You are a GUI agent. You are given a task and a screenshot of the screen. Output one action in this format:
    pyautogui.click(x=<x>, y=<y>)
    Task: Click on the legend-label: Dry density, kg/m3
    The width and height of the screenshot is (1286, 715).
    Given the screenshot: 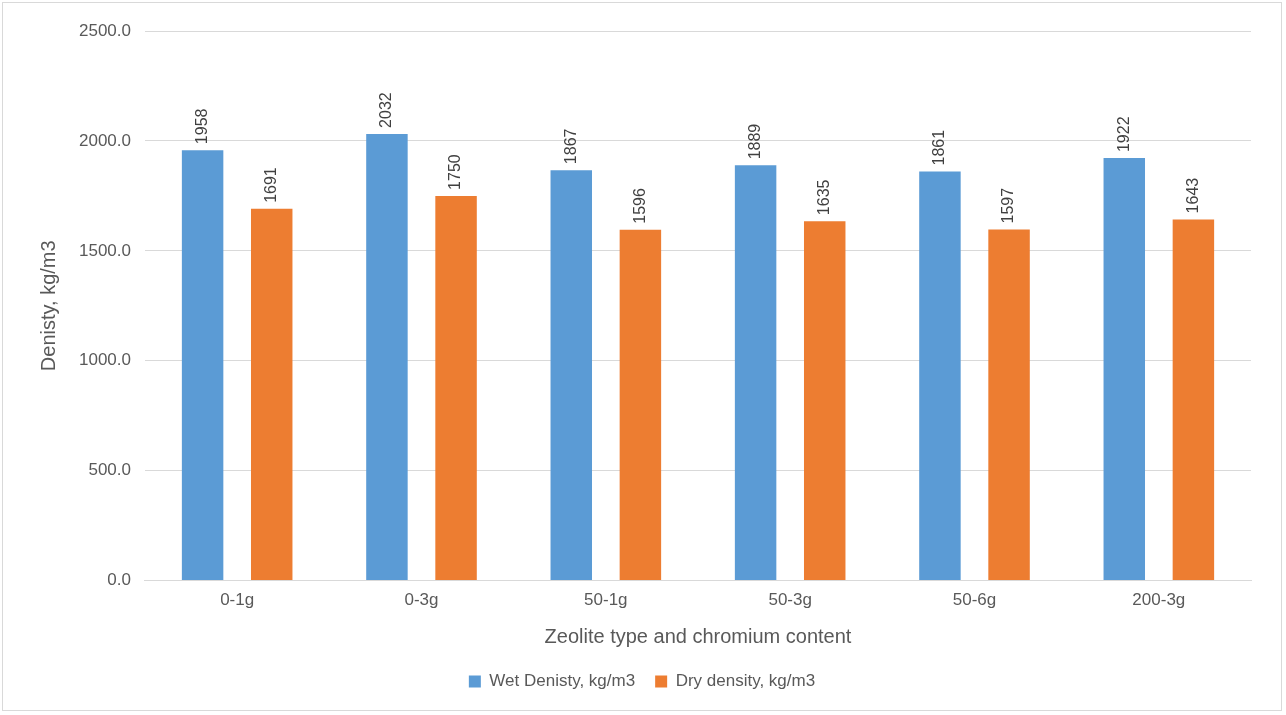 What is the action you would take?
    pyautogui.click(x=745, y=681)
    